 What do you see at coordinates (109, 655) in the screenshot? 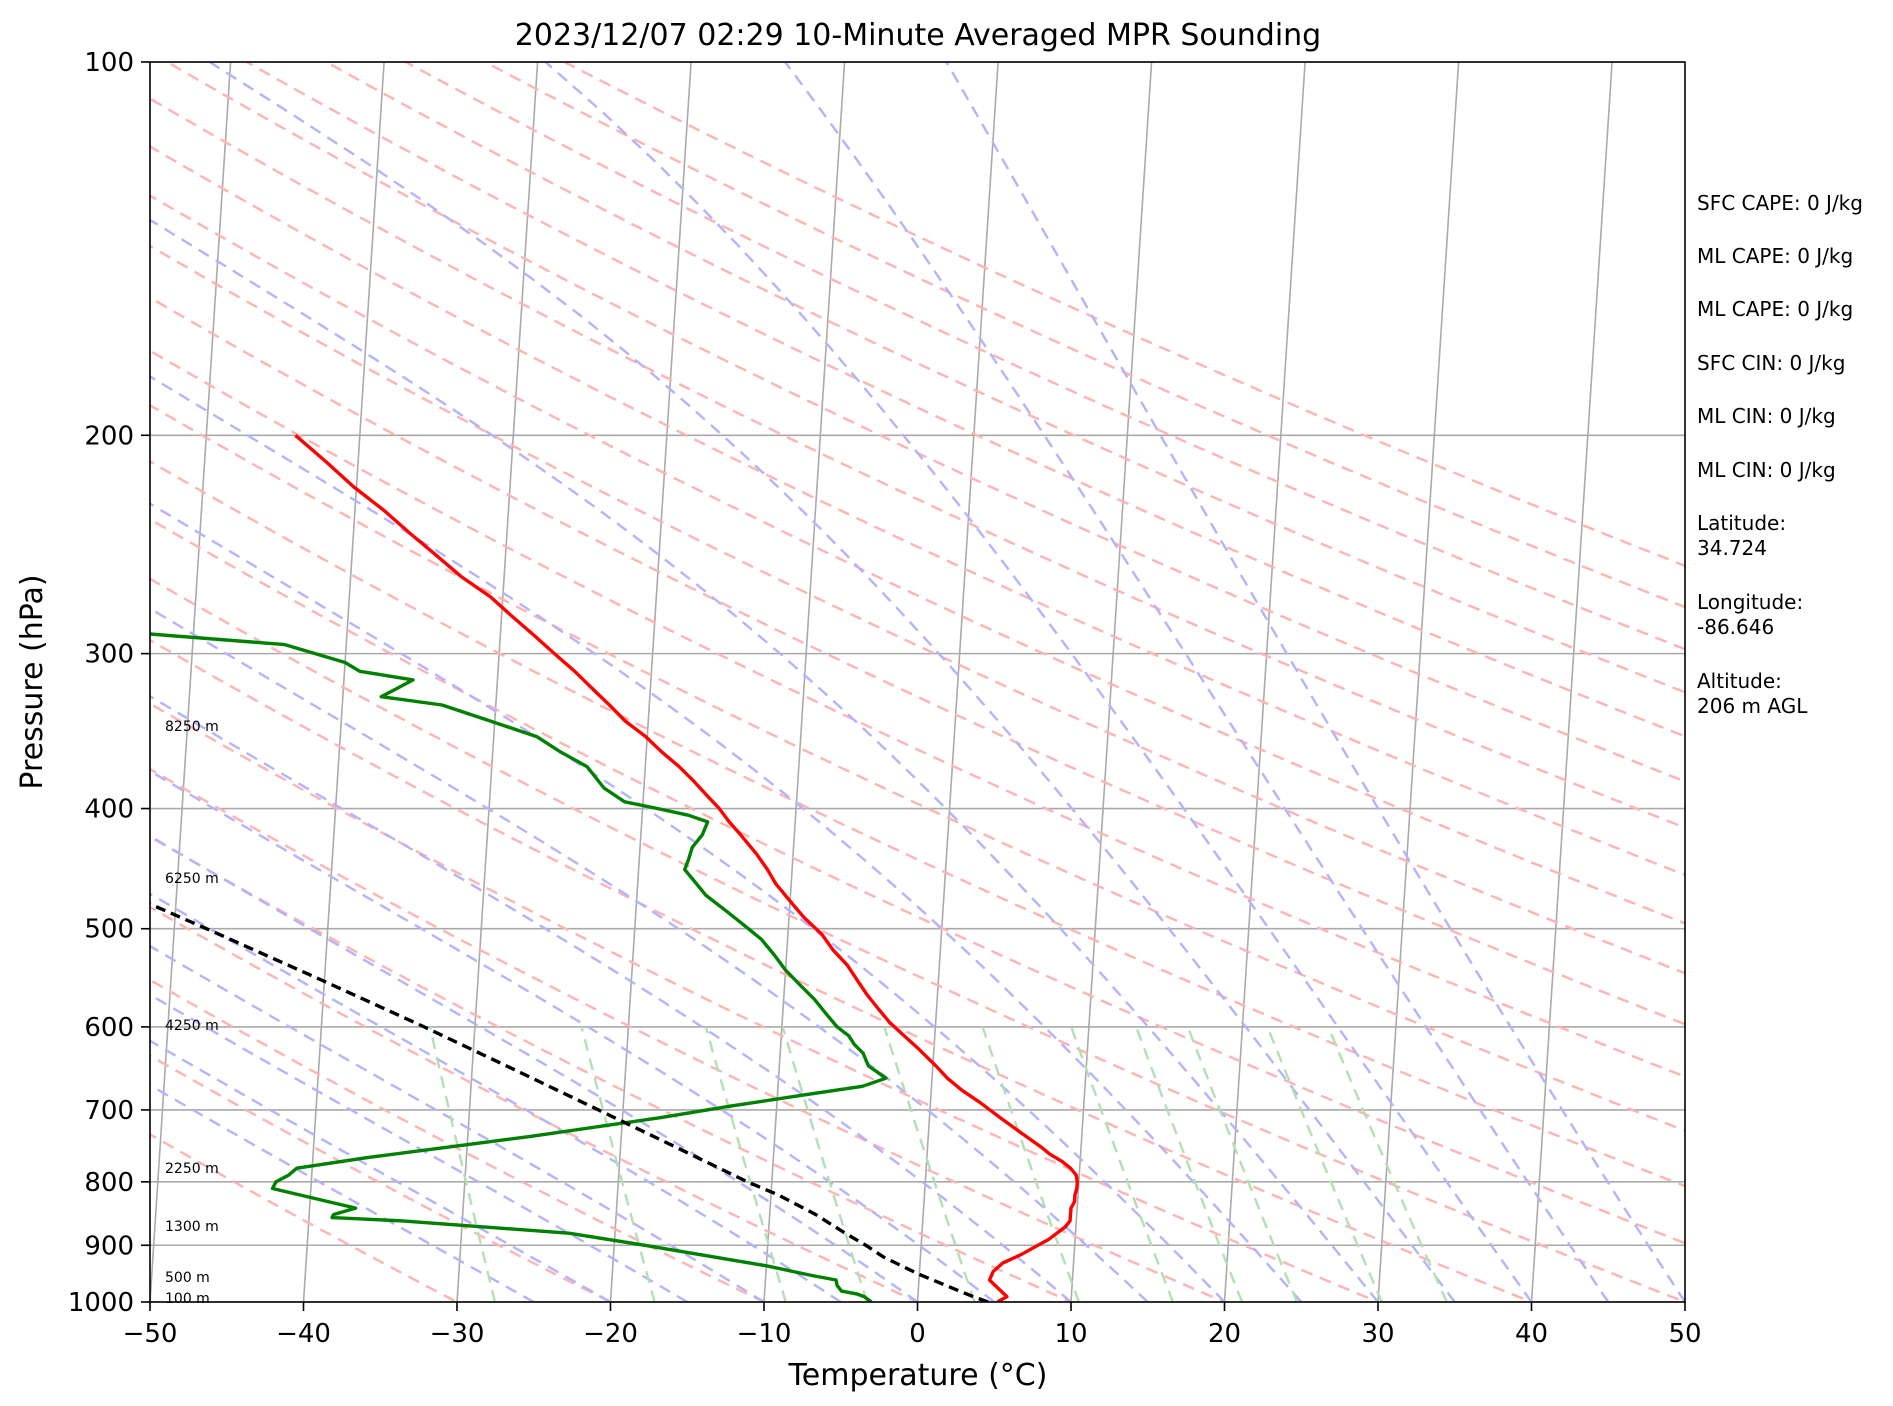
I see `y-tick-label: 300` at bounding box center [109, 655].